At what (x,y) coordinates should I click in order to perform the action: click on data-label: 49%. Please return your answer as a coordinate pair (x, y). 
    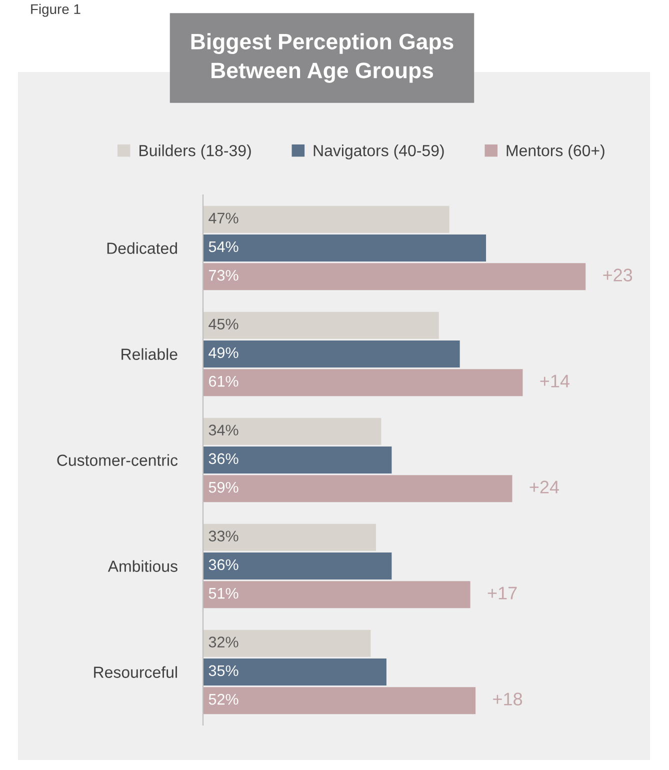
    Looking at the image, I should click on (223, 352).